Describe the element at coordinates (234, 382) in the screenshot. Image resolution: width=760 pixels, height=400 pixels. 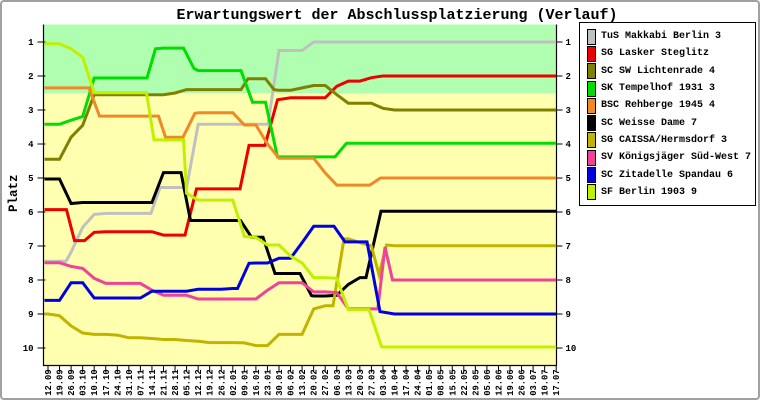
I see `svg-text: 02.01` at that location.